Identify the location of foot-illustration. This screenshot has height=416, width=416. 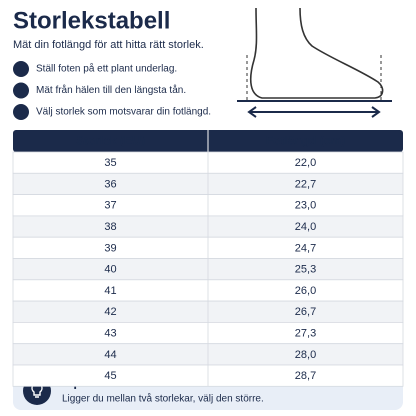
(314, 62).